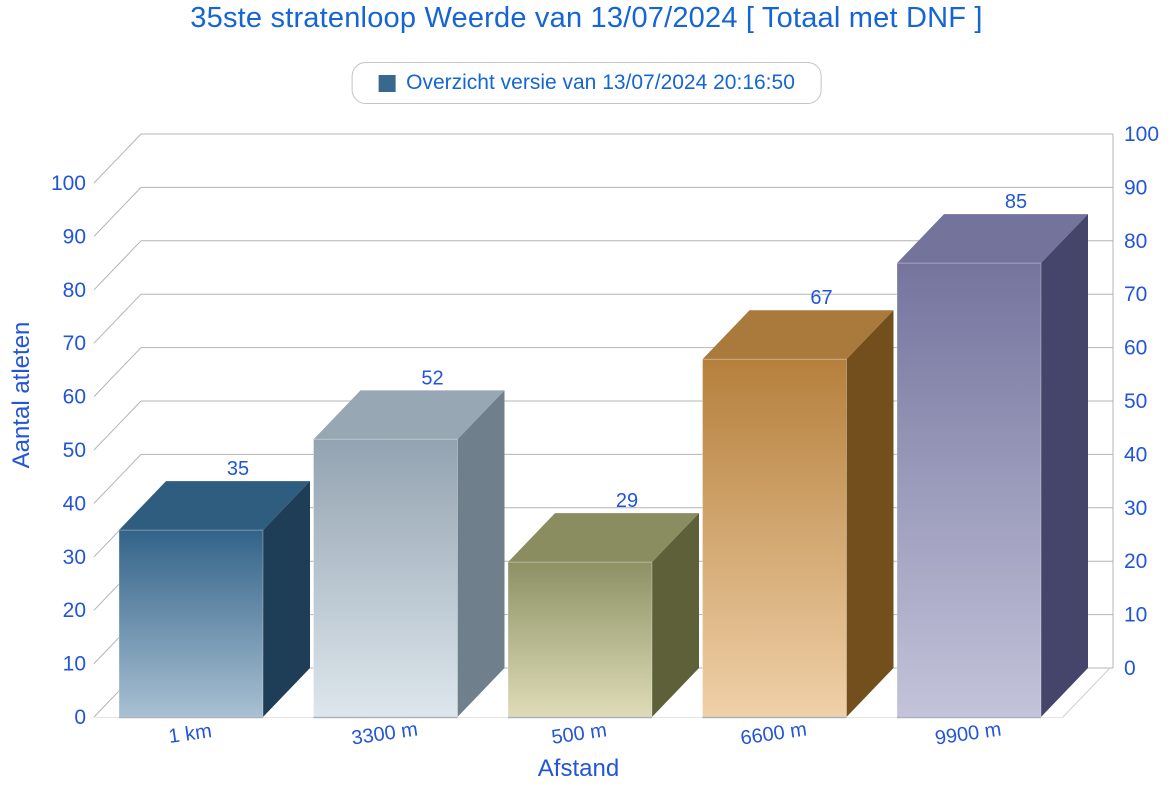  What do you see at coordinates (773, 734) in the screenshot?
I see `x-category-label: 6600 m` at bounding box center [773, 734].